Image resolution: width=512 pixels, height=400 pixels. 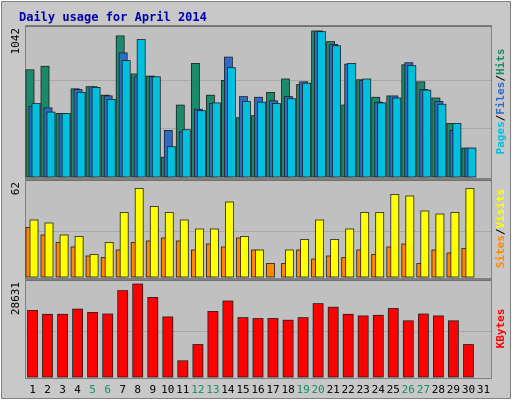 I want to click on day-label-17: 17, so click(x=272, y=389).